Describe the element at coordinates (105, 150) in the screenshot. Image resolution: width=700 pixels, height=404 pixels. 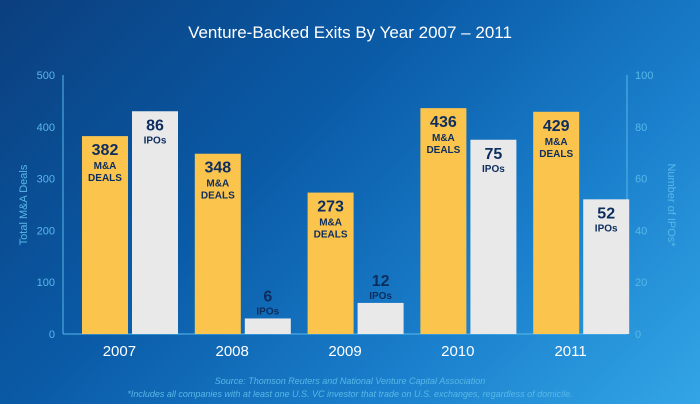
I see `data-label-ma-deals: 382` at that location.